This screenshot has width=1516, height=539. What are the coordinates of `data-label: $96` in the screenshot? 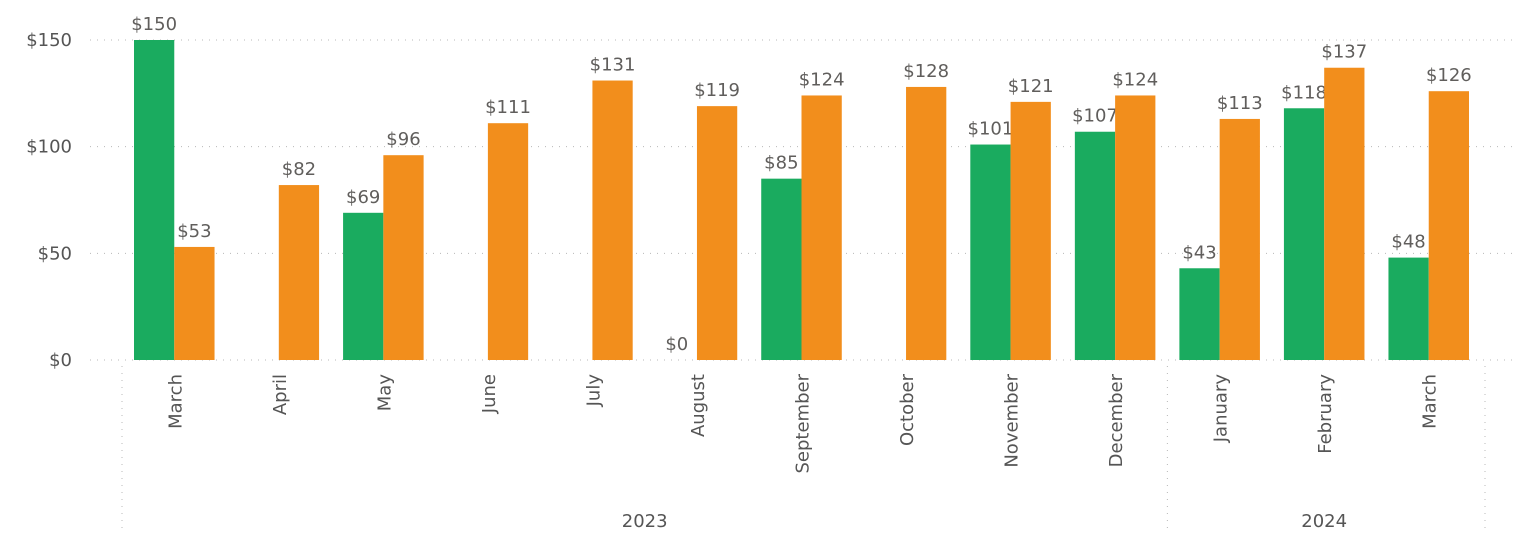 It's located at (403, 139).